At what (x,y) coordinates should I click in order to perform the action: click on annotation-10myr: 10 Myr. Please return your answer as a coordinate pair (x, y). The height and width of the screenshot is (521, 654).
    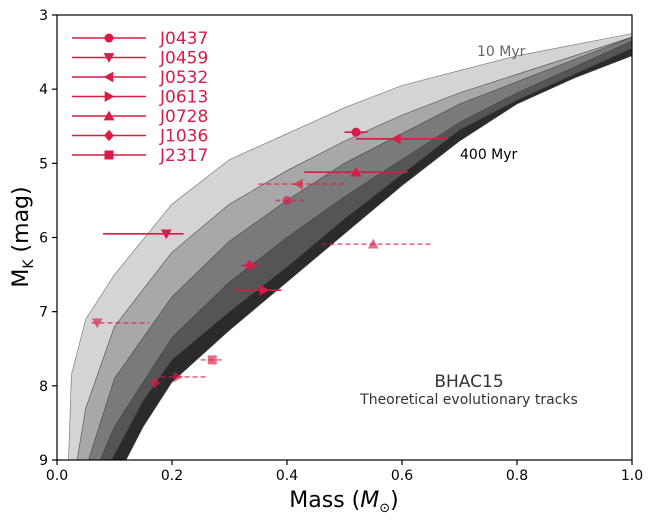
    Looking at the image, I should click on (501, 52).